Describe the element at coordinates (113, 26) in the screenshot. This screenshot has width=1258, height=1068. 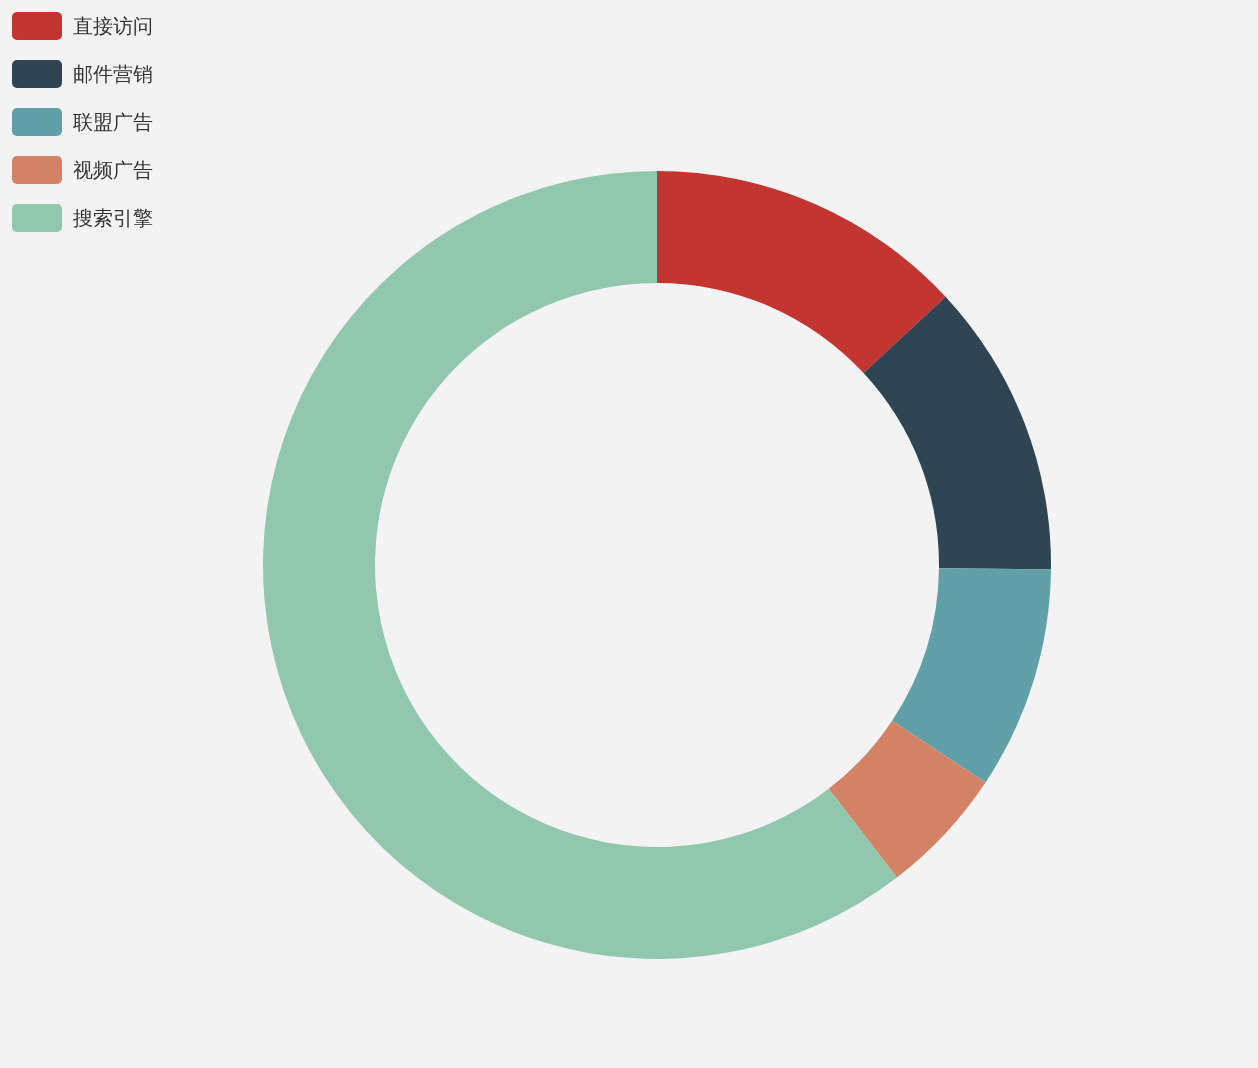
I see `legend-label: 直接访问` at that location.